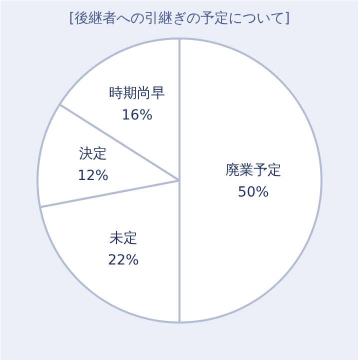  I want to click on data-label: 22%, so click(123, 260).